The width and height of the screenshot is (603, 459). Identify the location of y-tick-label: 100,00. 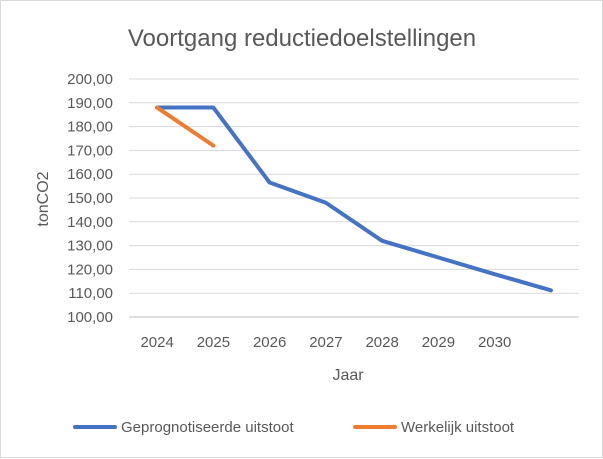
(90, 317).